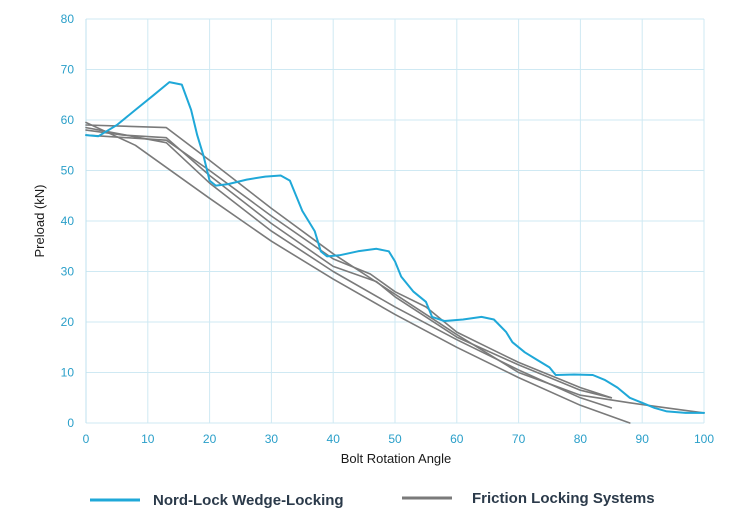 This screenshot has height=527, width=739. I want to click on x-axis-ticks: 0 10 20 30 40 50 60 70 80 90 100, so click(399, 439).